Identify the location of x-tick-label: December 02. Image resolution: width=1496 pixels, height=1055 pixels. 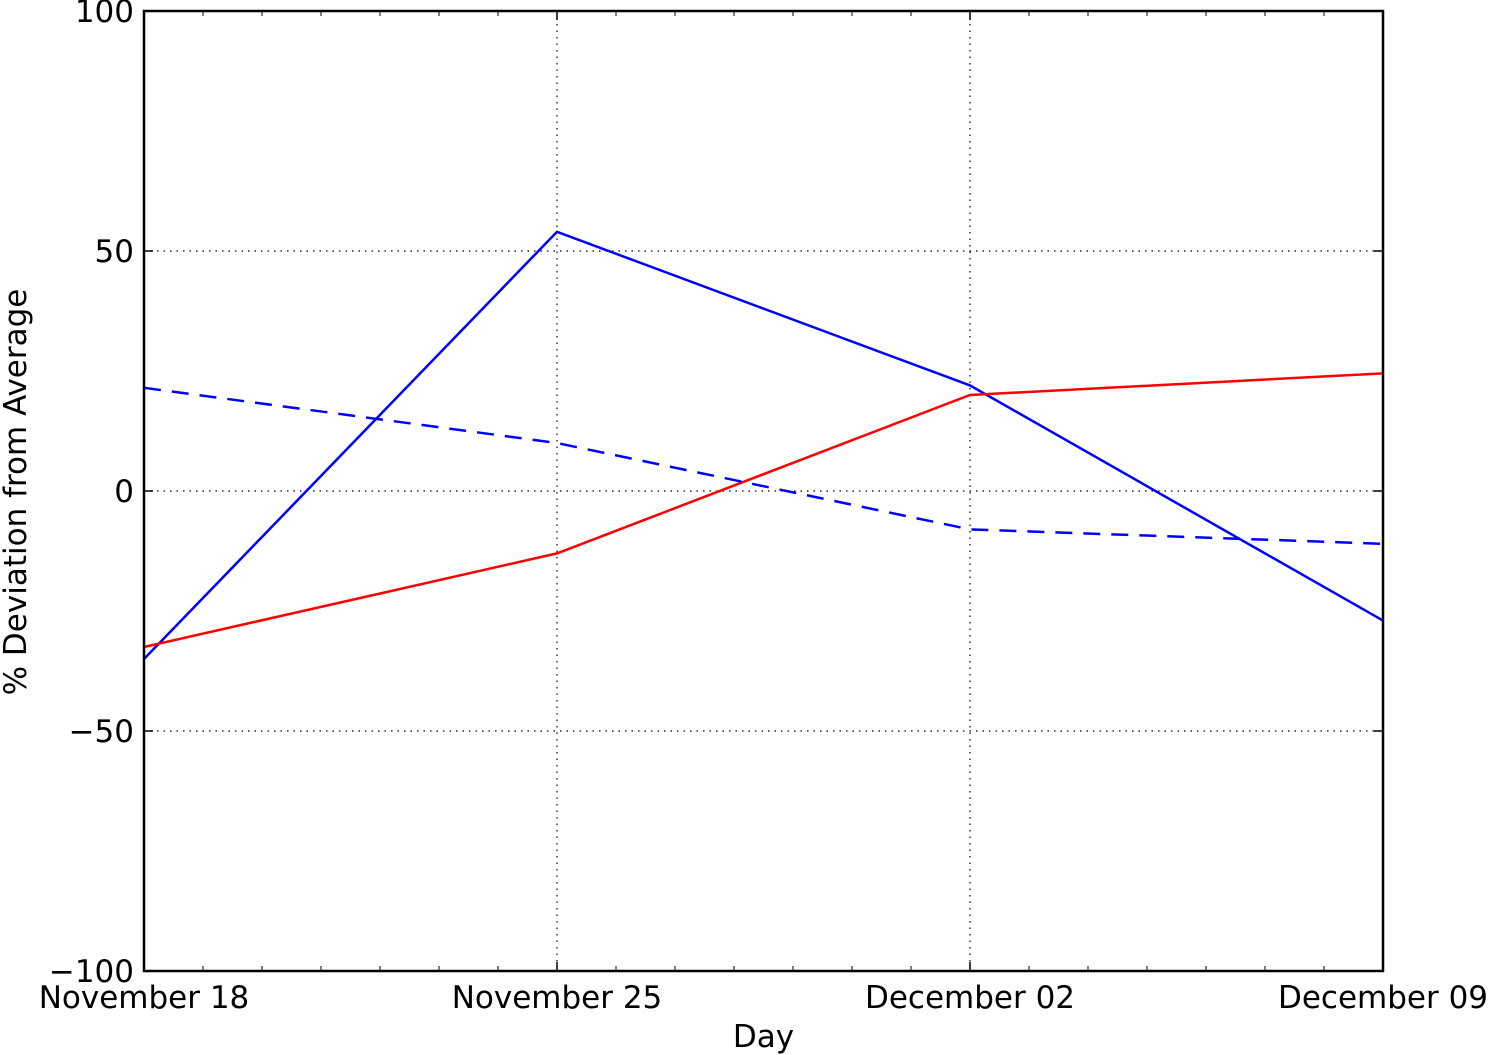
(970, 998).